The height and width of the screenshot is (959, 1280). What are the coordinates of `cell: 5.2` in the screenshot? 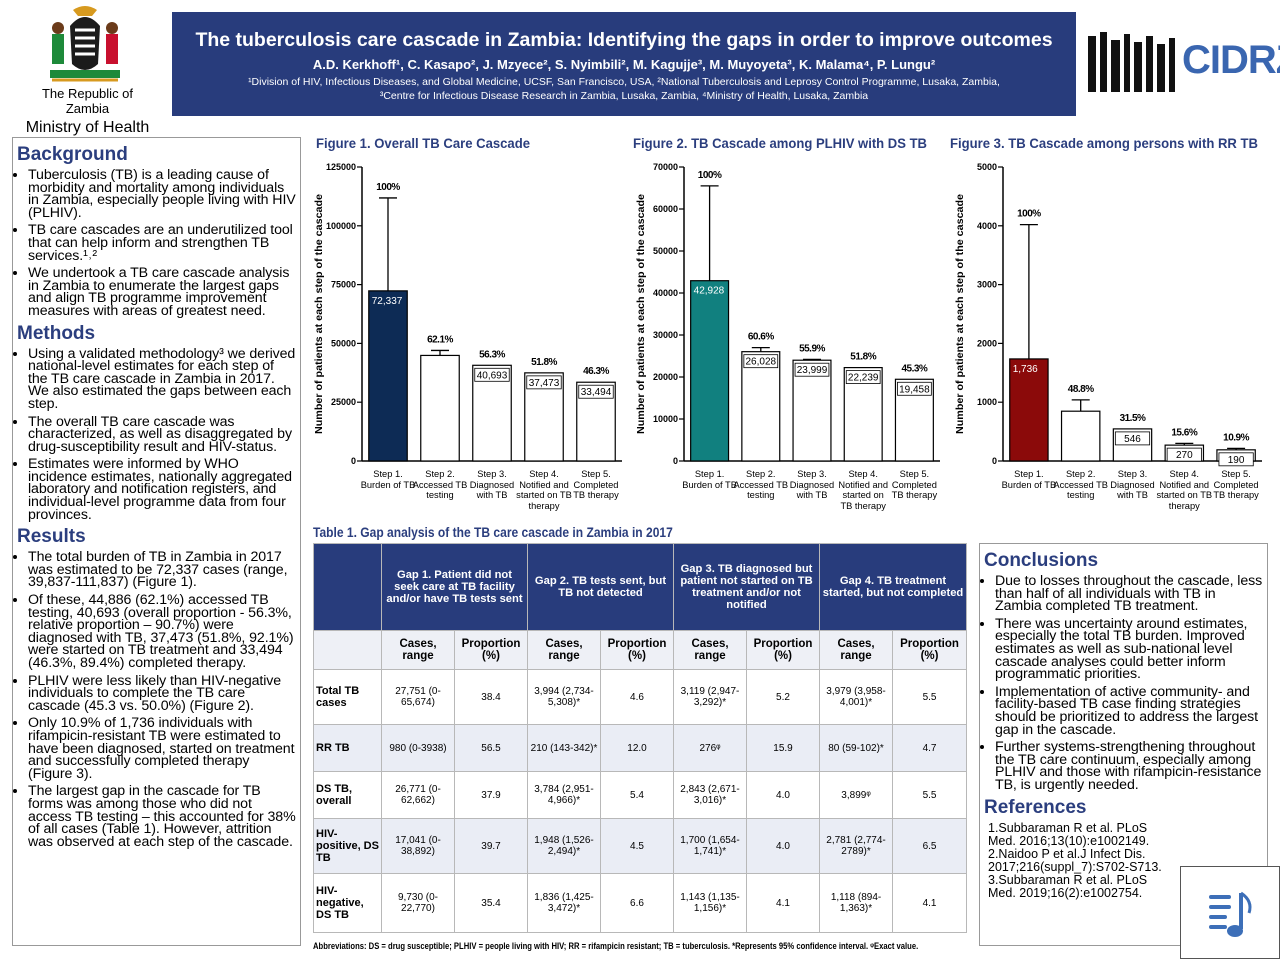 It's located at (783, 697).